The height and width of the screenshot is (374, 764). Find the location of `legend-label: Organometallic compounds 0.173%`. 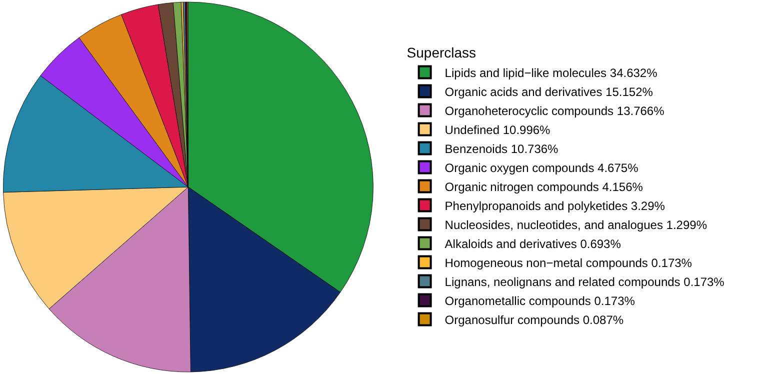

legend-label: Organometallic compounds 0.173% is located at coordinates (540, 301).